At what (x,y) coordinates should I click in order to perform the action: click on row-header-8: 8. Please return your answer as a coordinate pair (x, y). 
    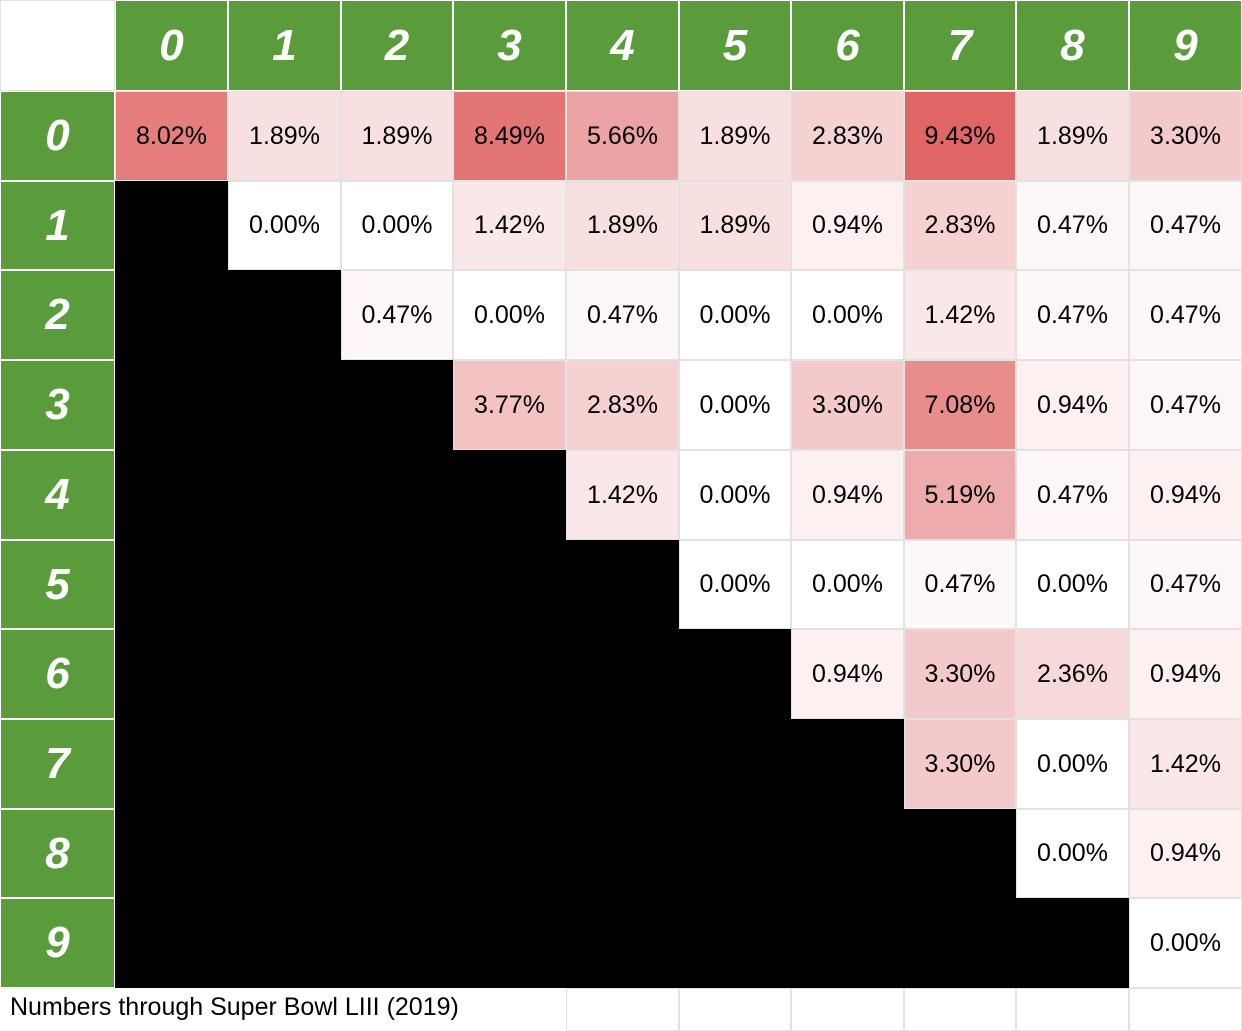
    Looking at the image, I should click on (57, 853).